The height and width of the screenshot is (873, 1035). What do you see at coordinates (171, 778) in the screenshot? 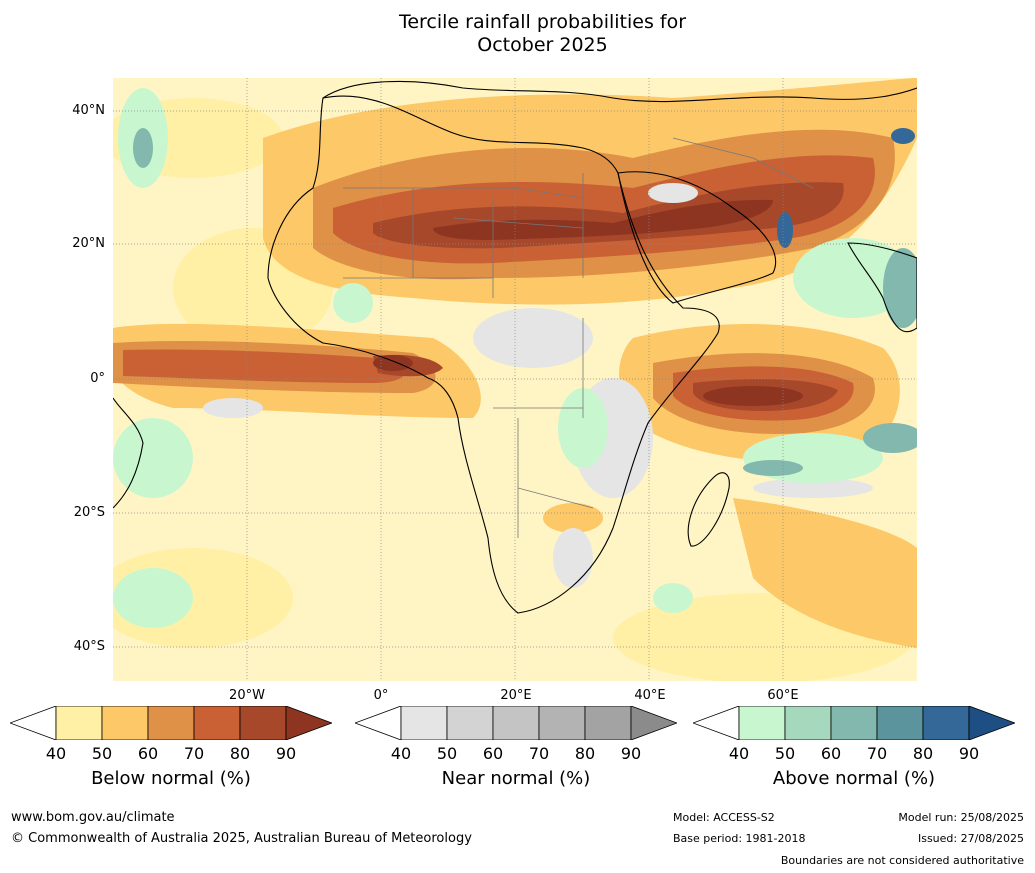
I see `colorbar-below-title: Below normal (%)` at bounding box center [171, 778].